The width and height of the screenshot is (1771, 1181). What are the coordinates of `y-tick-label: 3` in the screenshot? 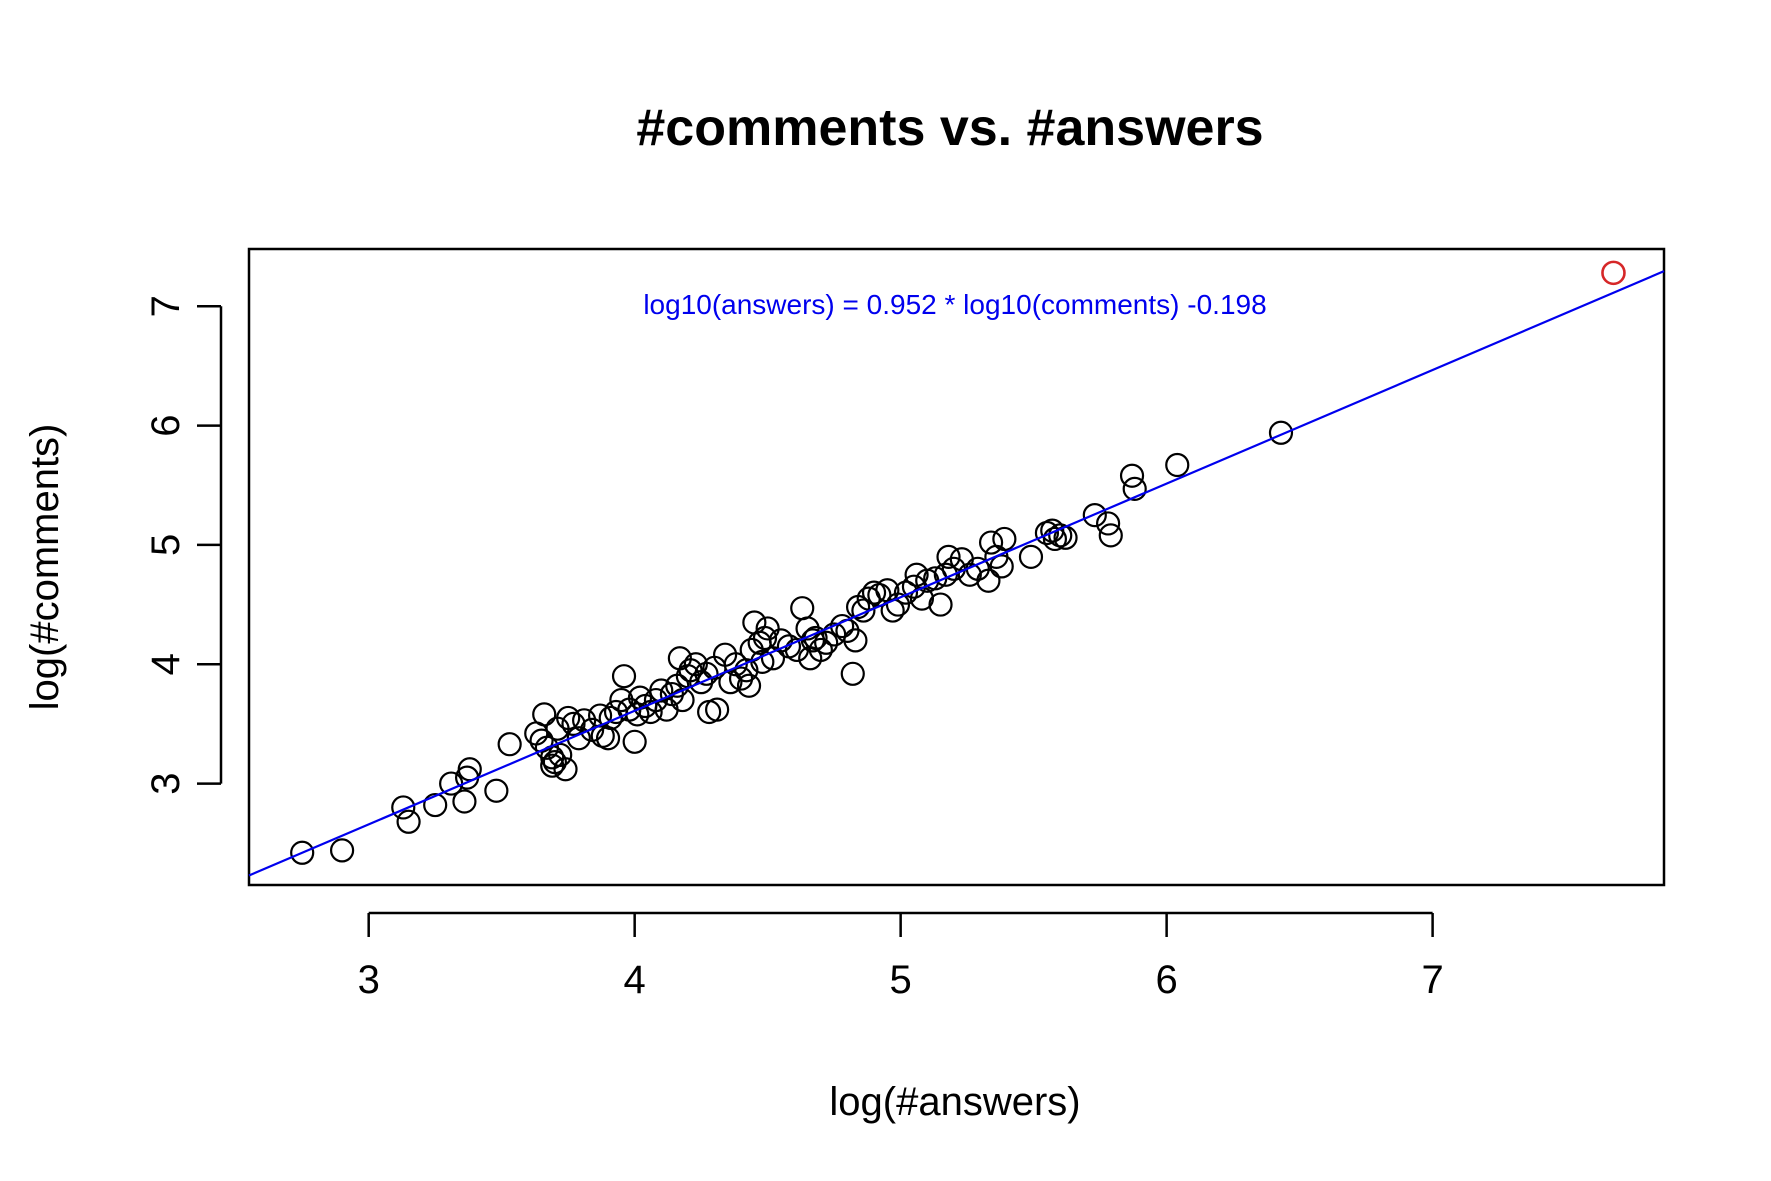 It's located at (166, 783).